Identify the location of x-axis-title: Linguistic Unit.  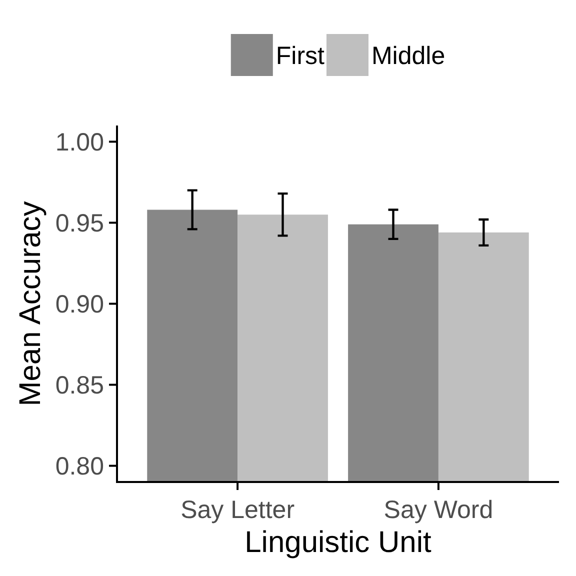
(338, 542).